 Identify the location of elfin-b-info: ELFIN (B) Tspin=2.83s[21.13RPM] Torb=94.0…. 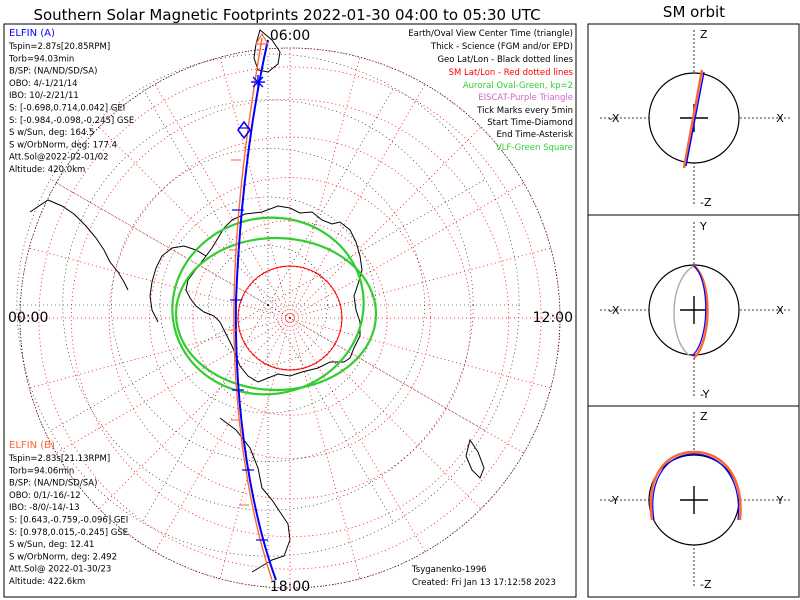
(68, 513).